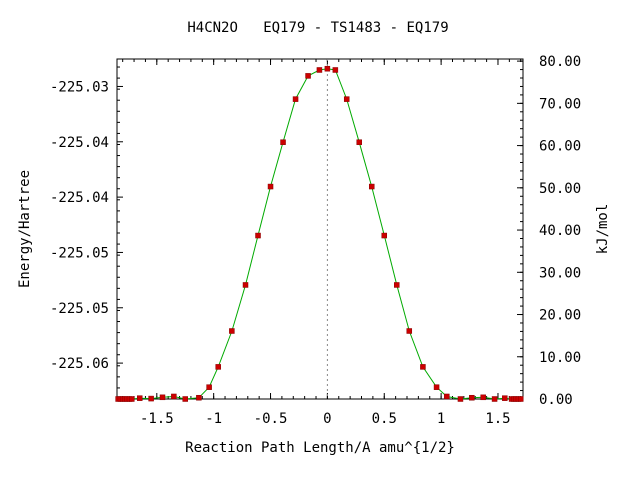 This screenshot has width=640, height=485. I want to click on y-right-tick-label: 0.00, so click(556, 400).